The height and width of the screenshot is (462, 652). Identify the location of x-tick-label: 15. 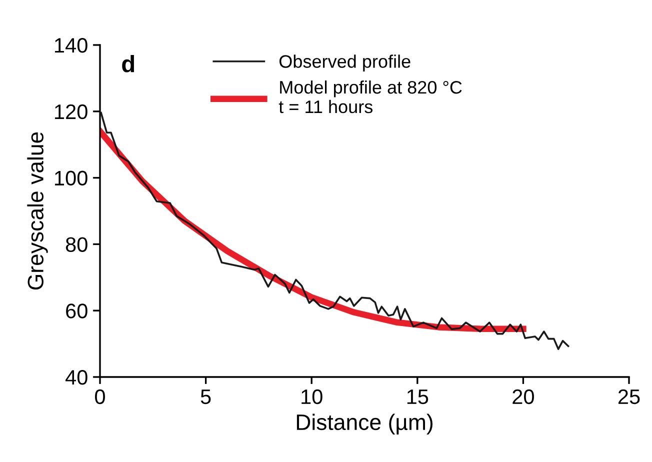
(417, 397).